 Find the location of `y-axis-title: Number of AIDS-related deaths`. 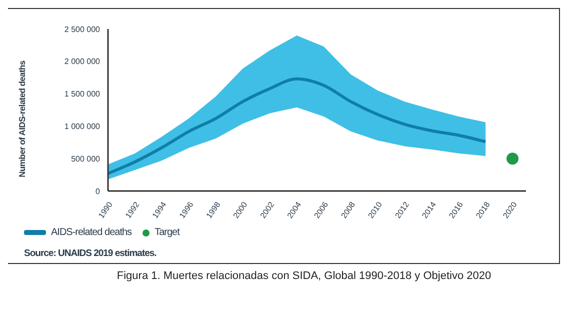

y-axis-title: Number of AIDS-related deaths is located at coordinates (22, 119).